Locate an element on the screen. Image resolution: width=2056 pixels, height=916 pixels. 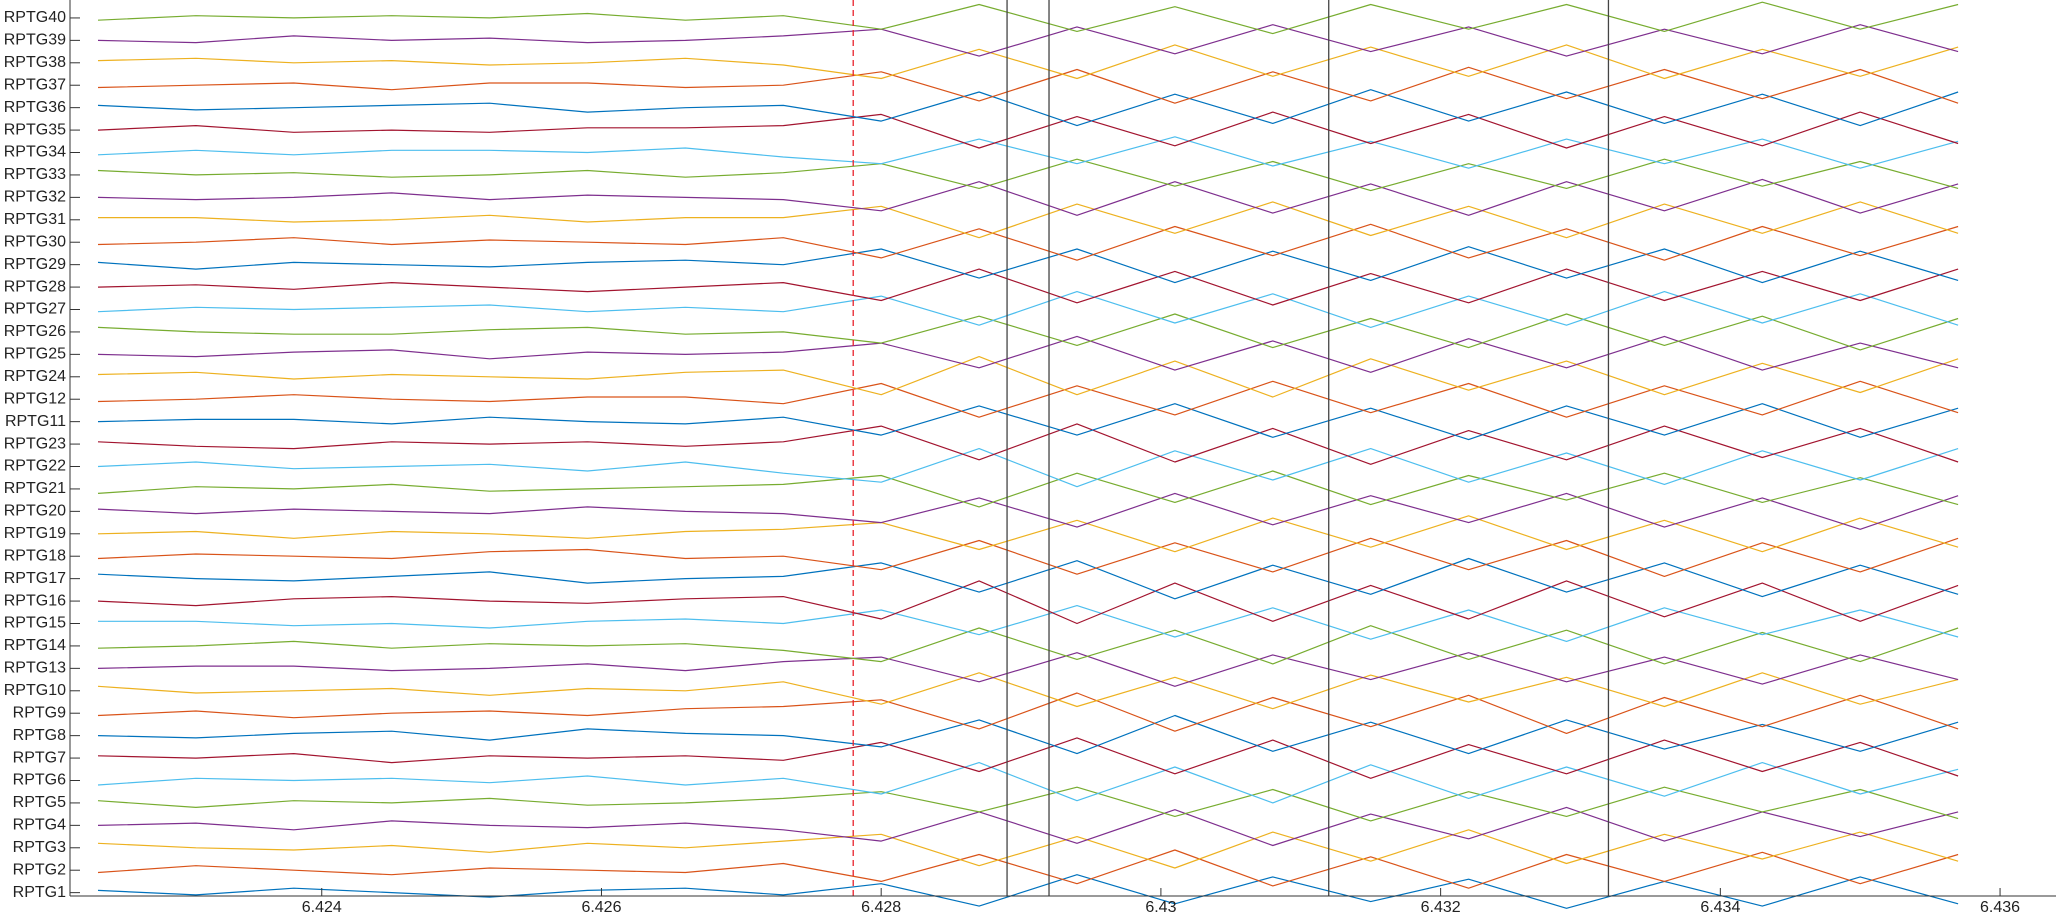
channel-label: RPTG29 is located at coordinates (35, 264).